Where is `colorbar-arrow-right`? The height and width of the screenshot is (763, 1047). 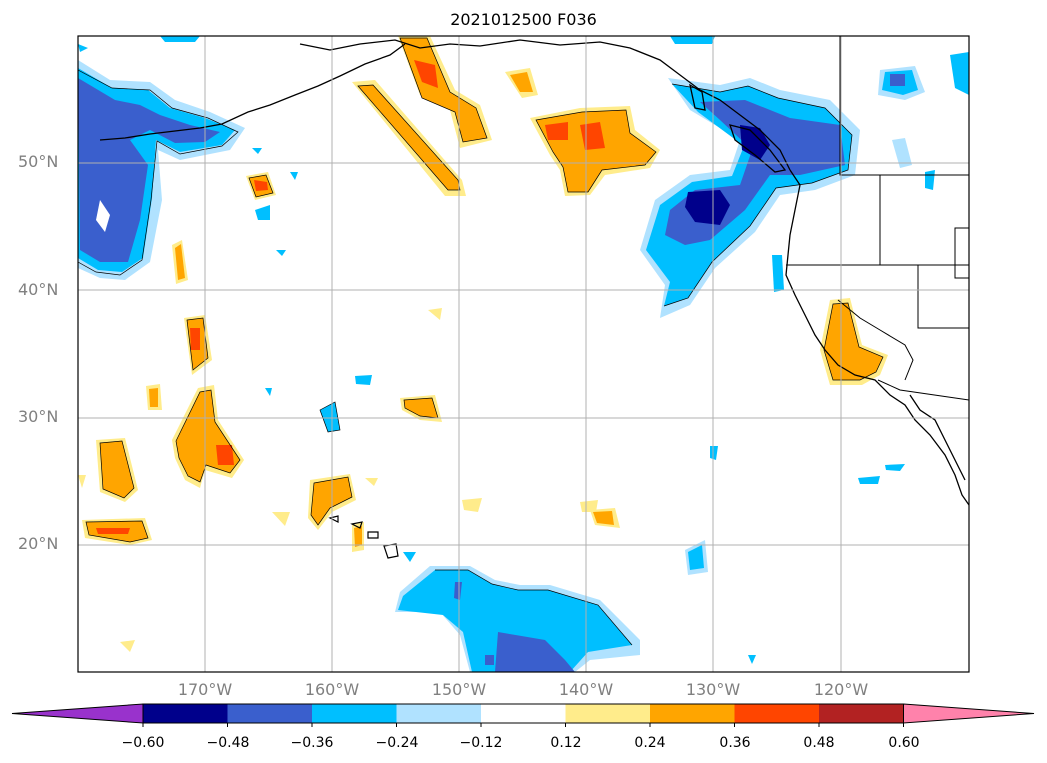
colorbar-arrow-right is located at coordinates (969, 713).